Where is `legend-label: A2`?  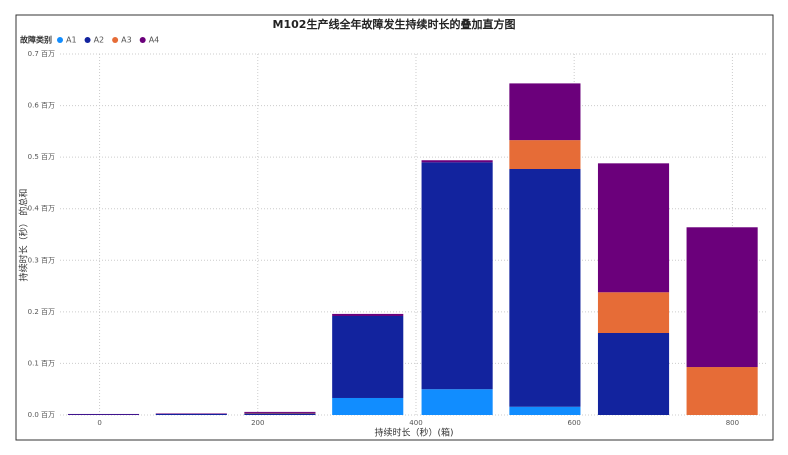
legend-label: A2 is located at coordinates (99, 40).